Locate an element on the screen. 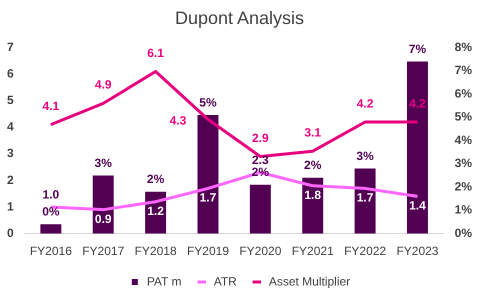 The width and height of the screenshot is (481, 300). y2-tick-label: 5% is located at coordinates (463, 117).